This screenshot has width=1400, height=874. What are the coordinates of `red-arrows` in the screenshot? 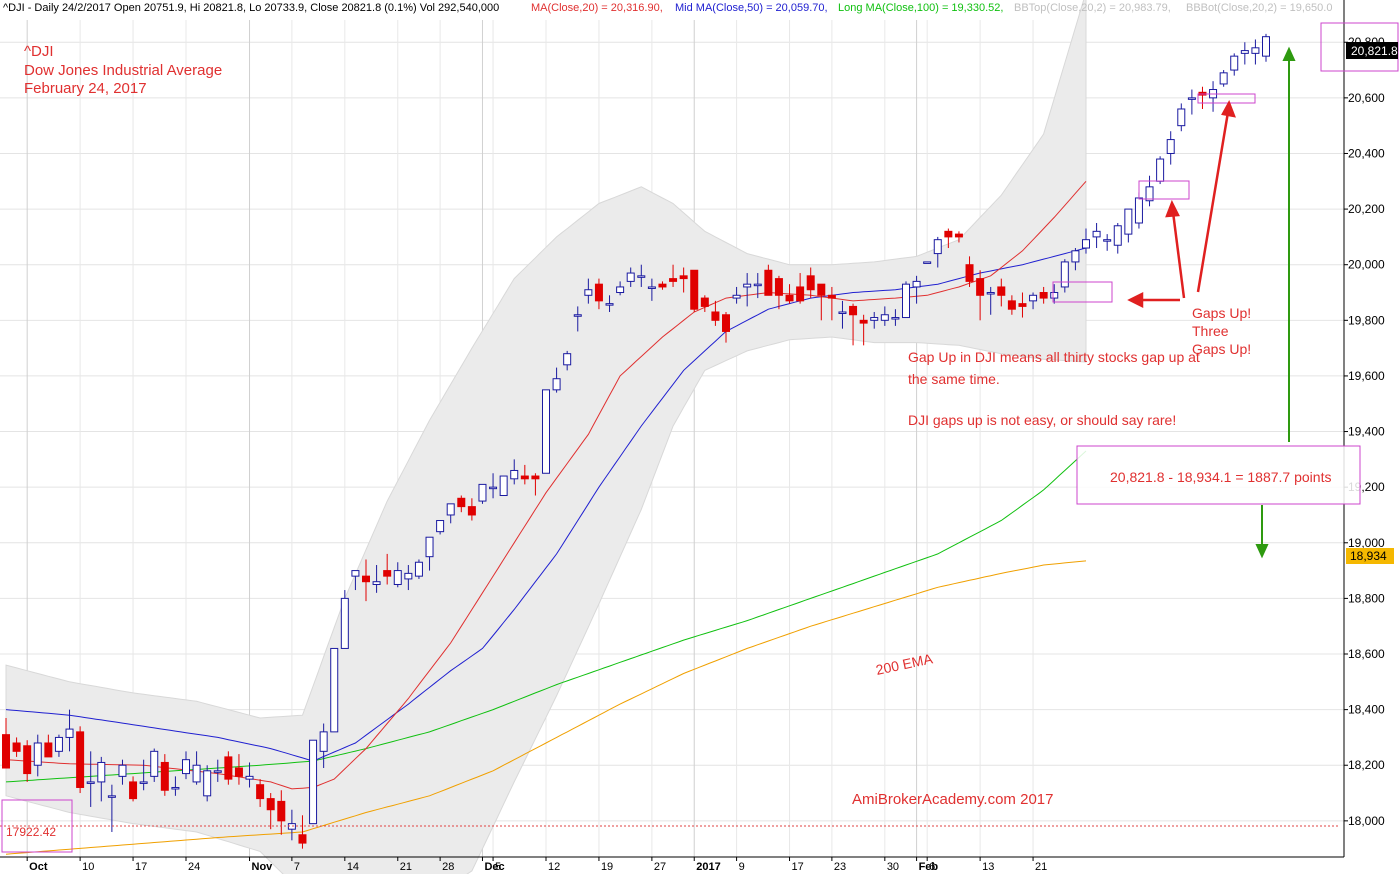 It's located at (1181, 204).